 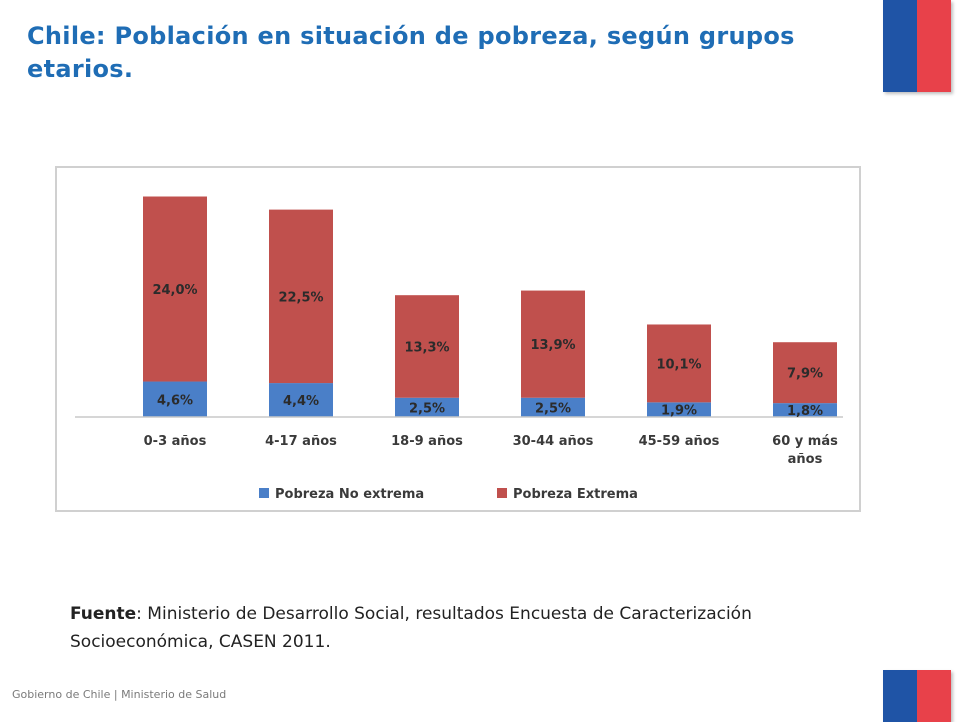 I want to click on data-label-extrema-4: 10,1%, so click(x=678, y=364).